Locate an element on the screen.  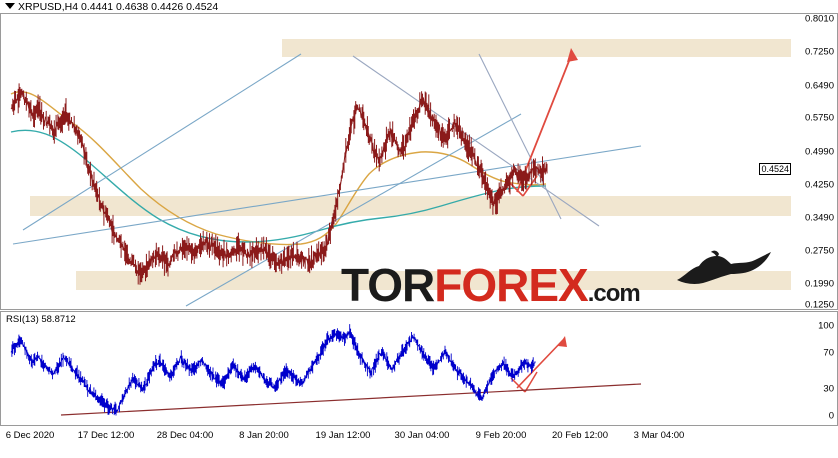
resistance-zone-top is located at coordinates (536, 48).